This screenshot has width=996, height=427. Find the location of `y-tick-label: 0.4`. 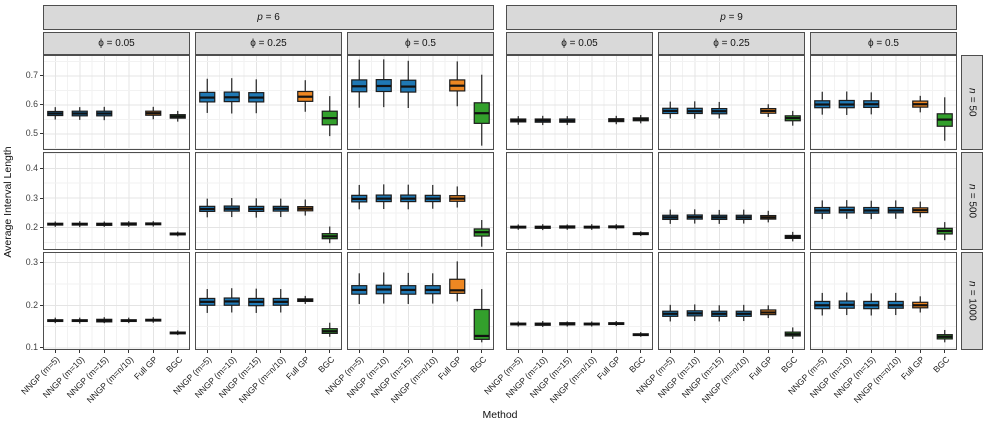

y-tick-label: 0.4 is located at coordinates (31, 167).